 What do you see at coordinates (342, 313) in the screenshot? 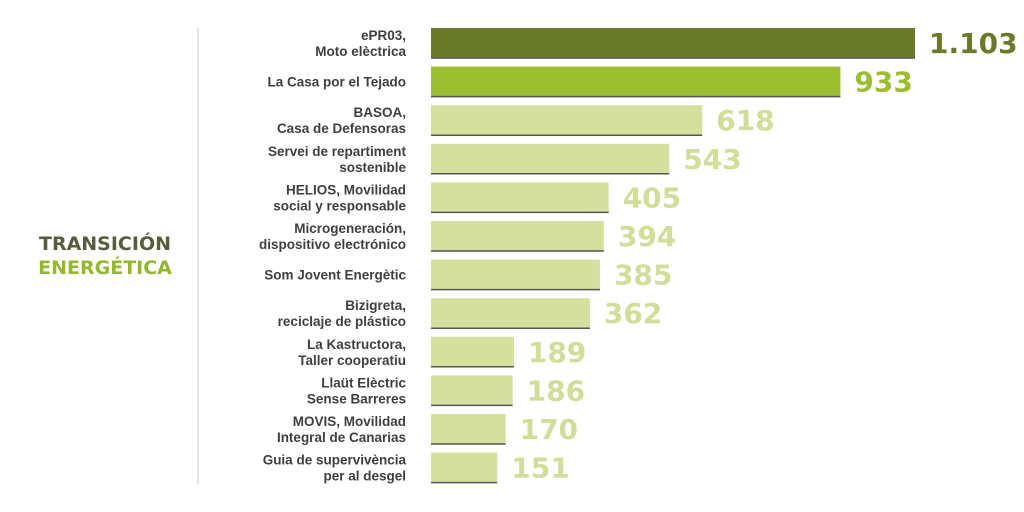
I see `category-label: Bizigreta, reciclaje de plástico` at bounding box center [342, 313].